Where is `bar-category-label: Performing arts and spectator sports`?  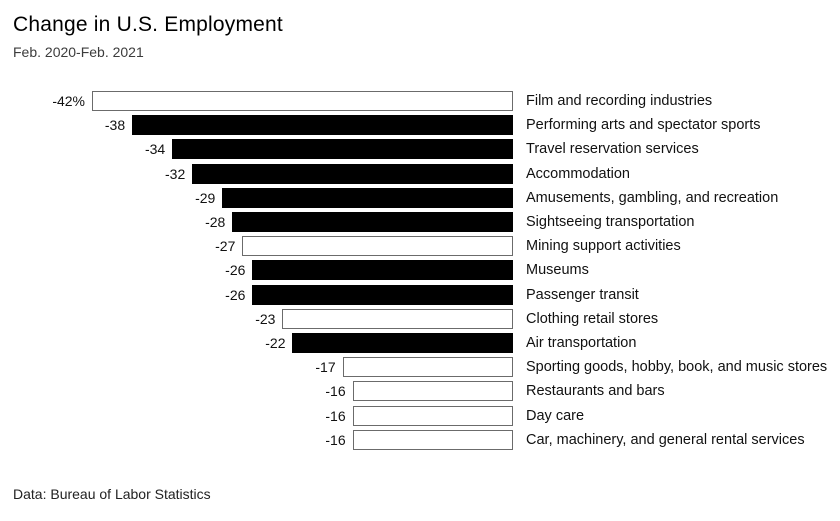 bar-category-label: Performing arts and spectator sports is located at coordinates (643, 125).